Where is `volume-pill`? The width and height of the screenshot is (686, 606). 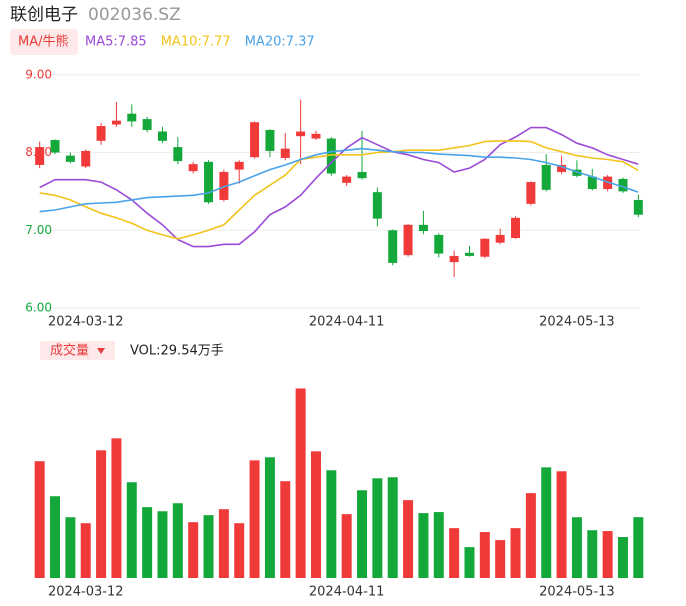
volume-pill is located at coordinates (77, 350).